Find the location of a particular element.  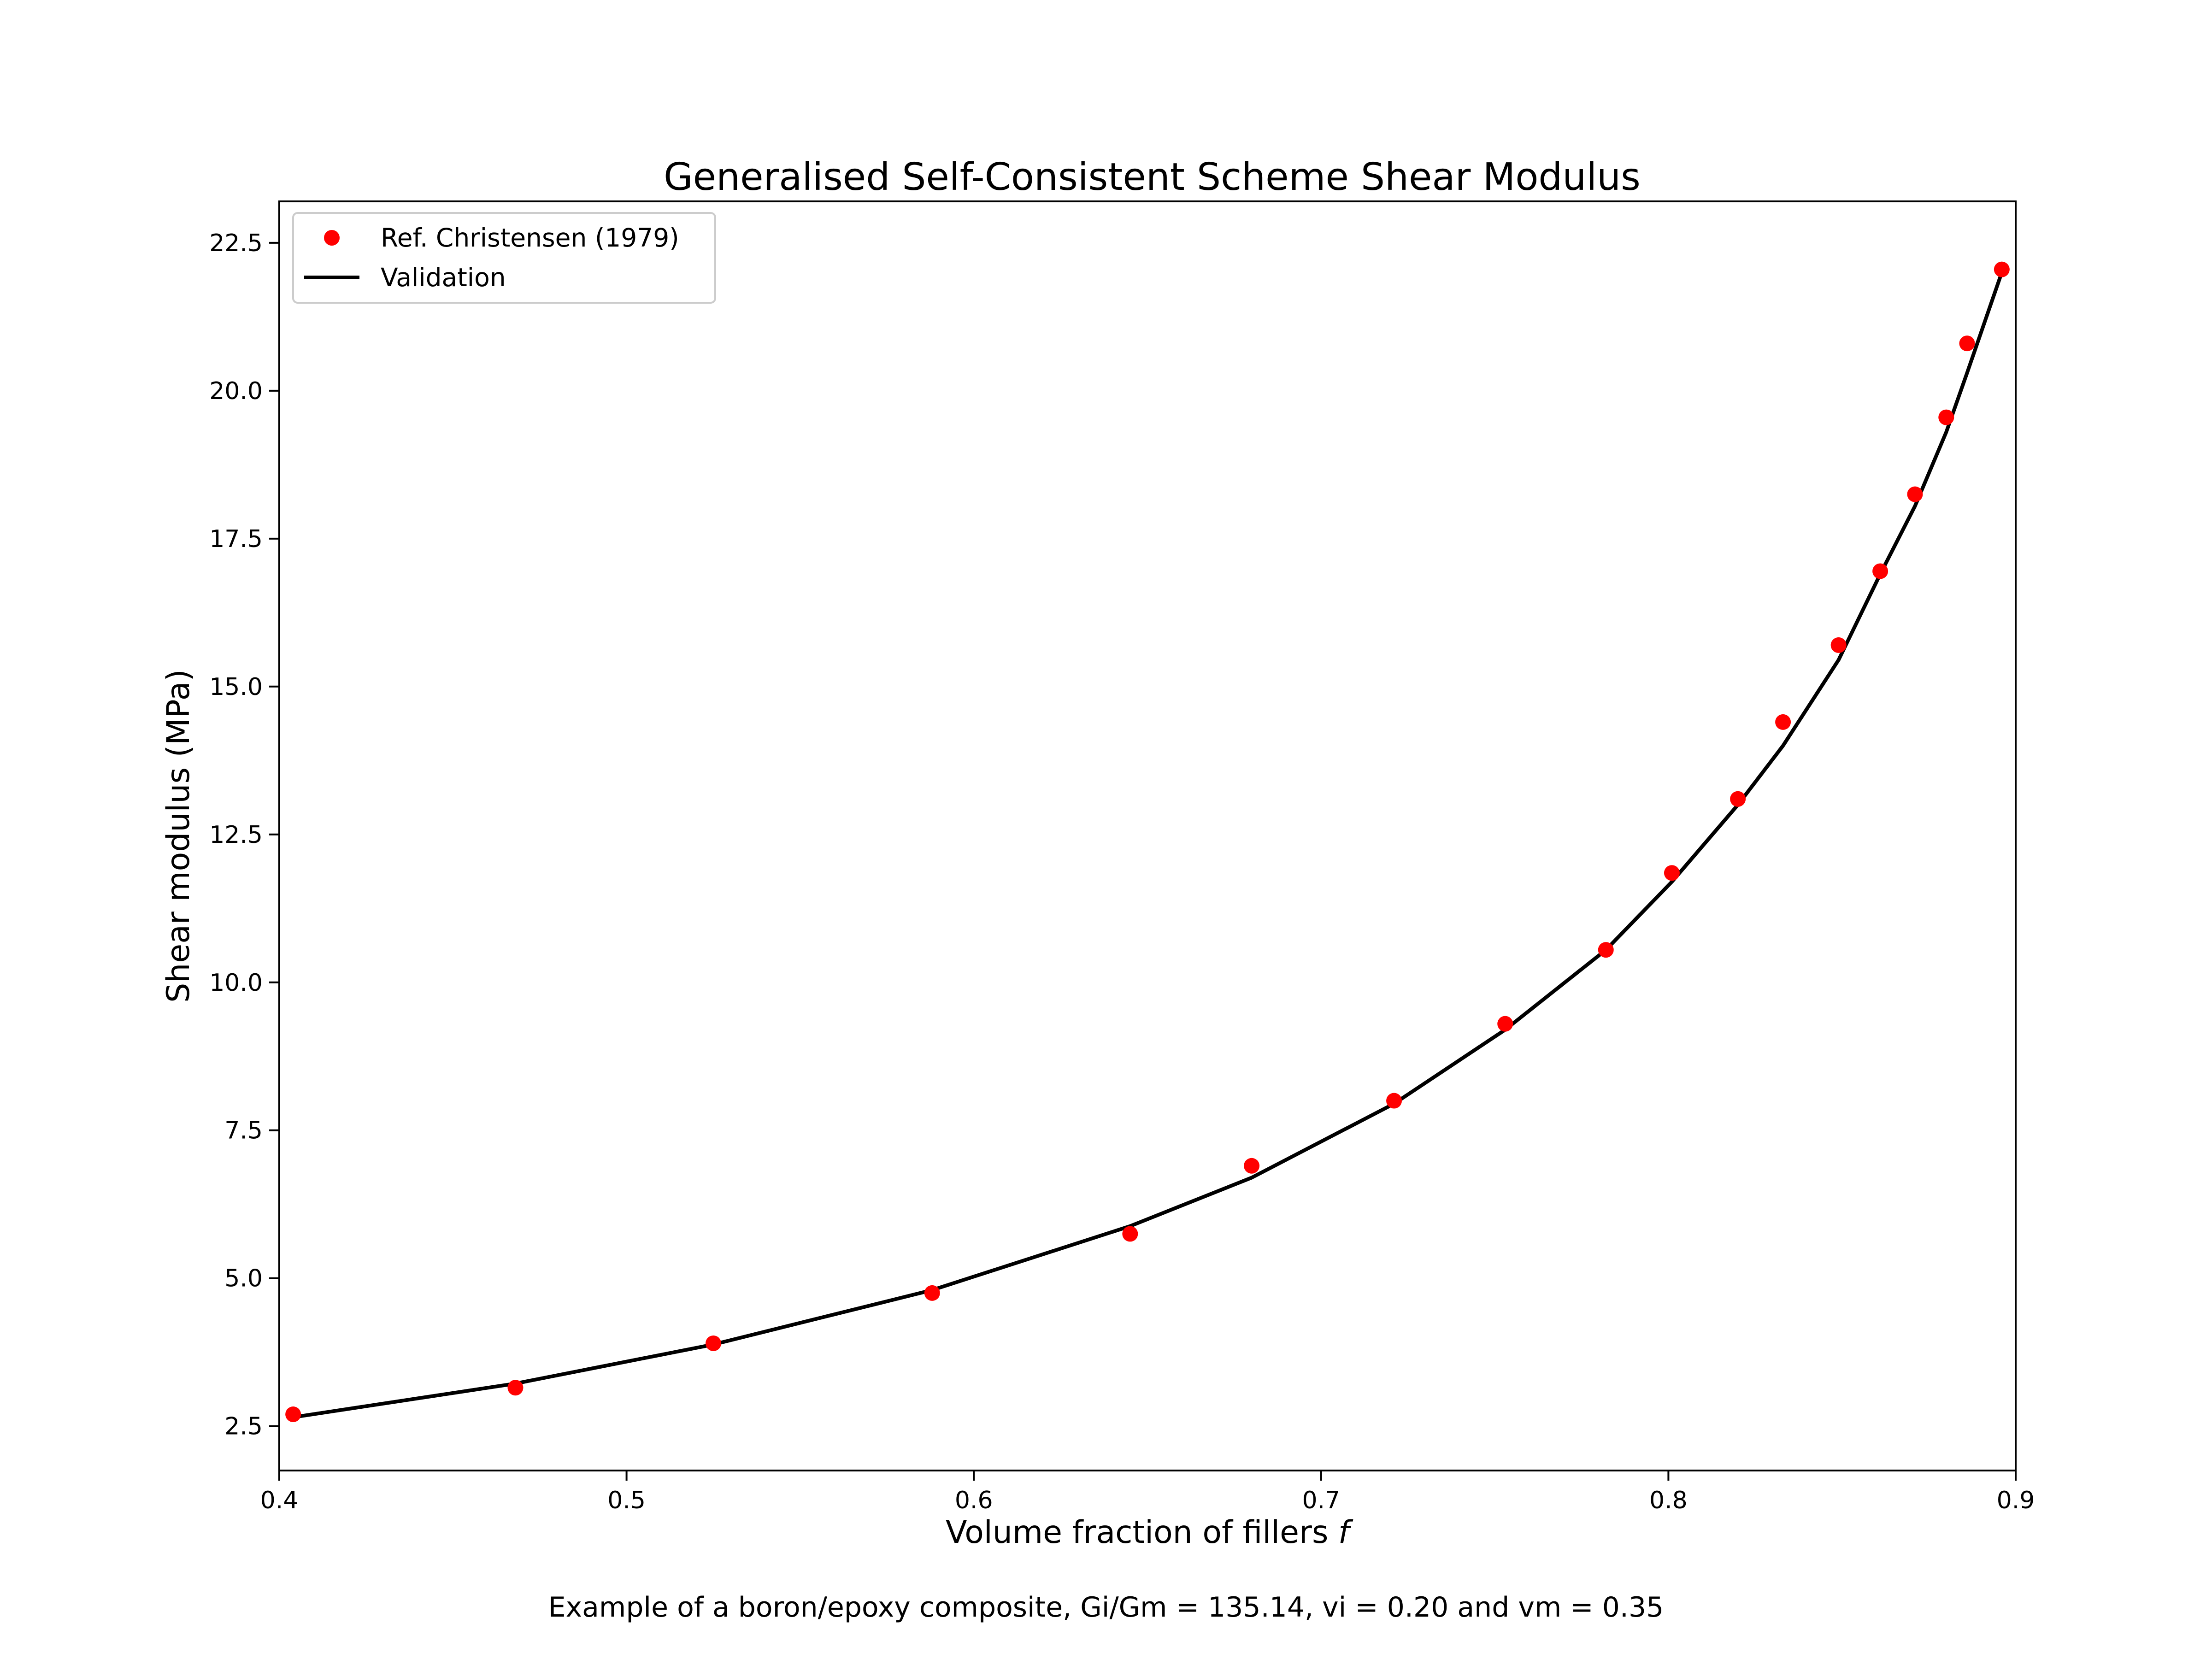

x-axis-label: Volume fraction of fillers f is located at coordinates (1149, 1532).